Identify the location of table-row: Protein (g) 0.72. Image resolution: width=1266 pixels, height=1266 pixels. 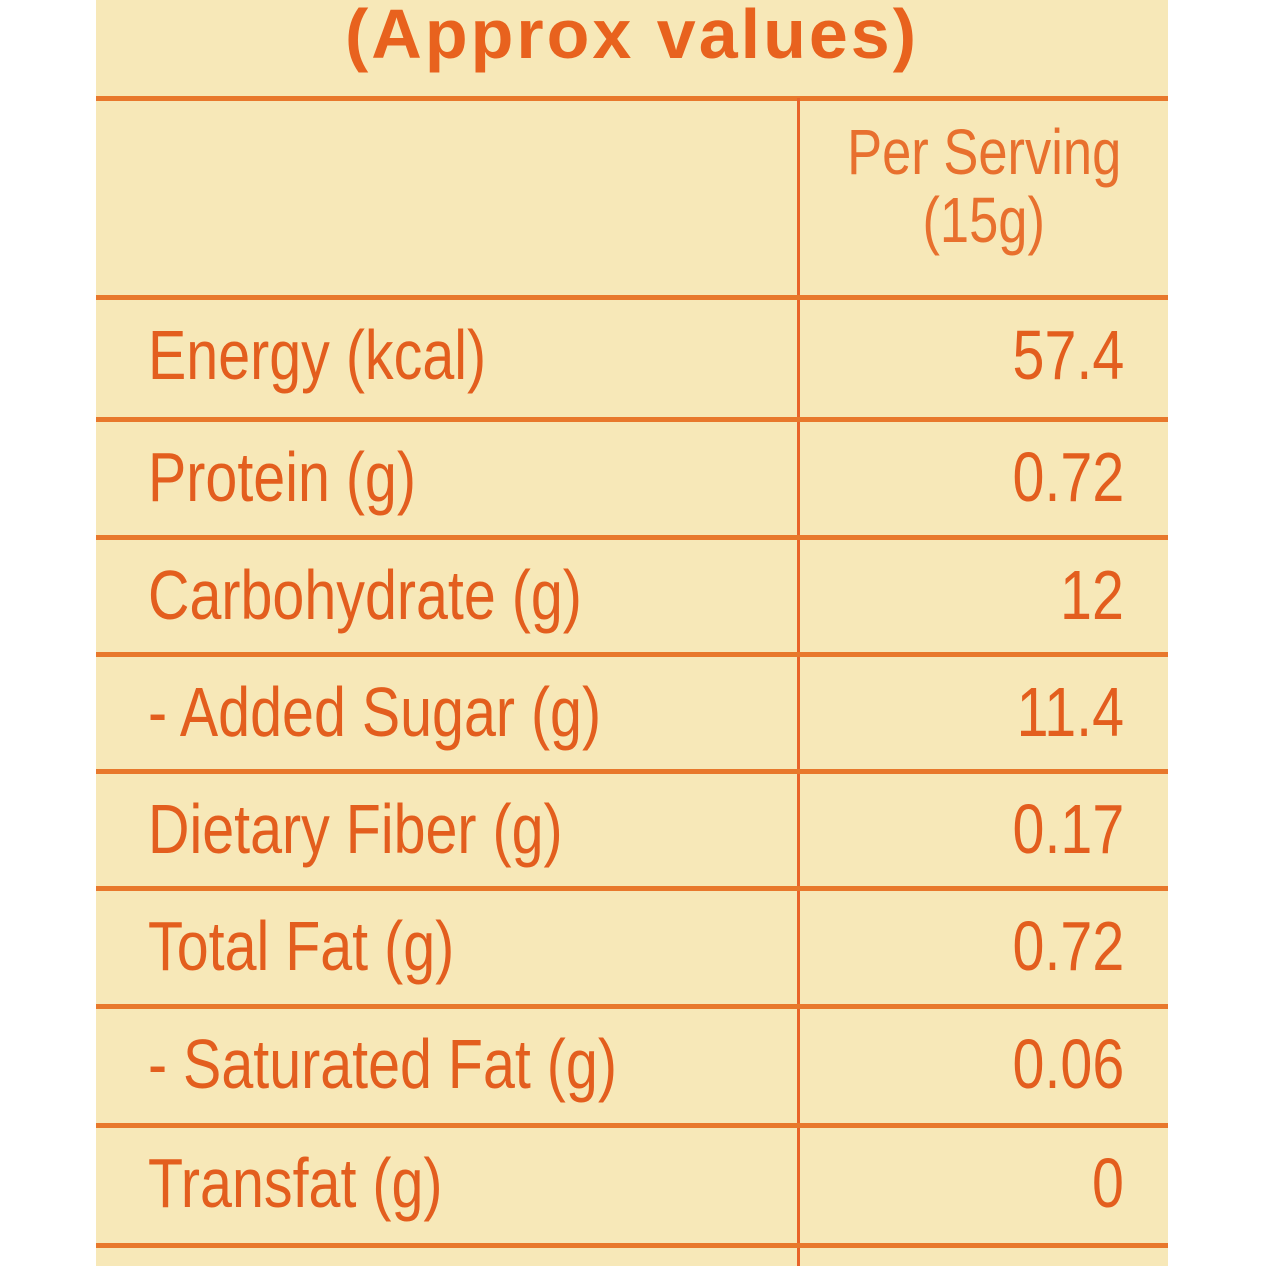
(632, 477).